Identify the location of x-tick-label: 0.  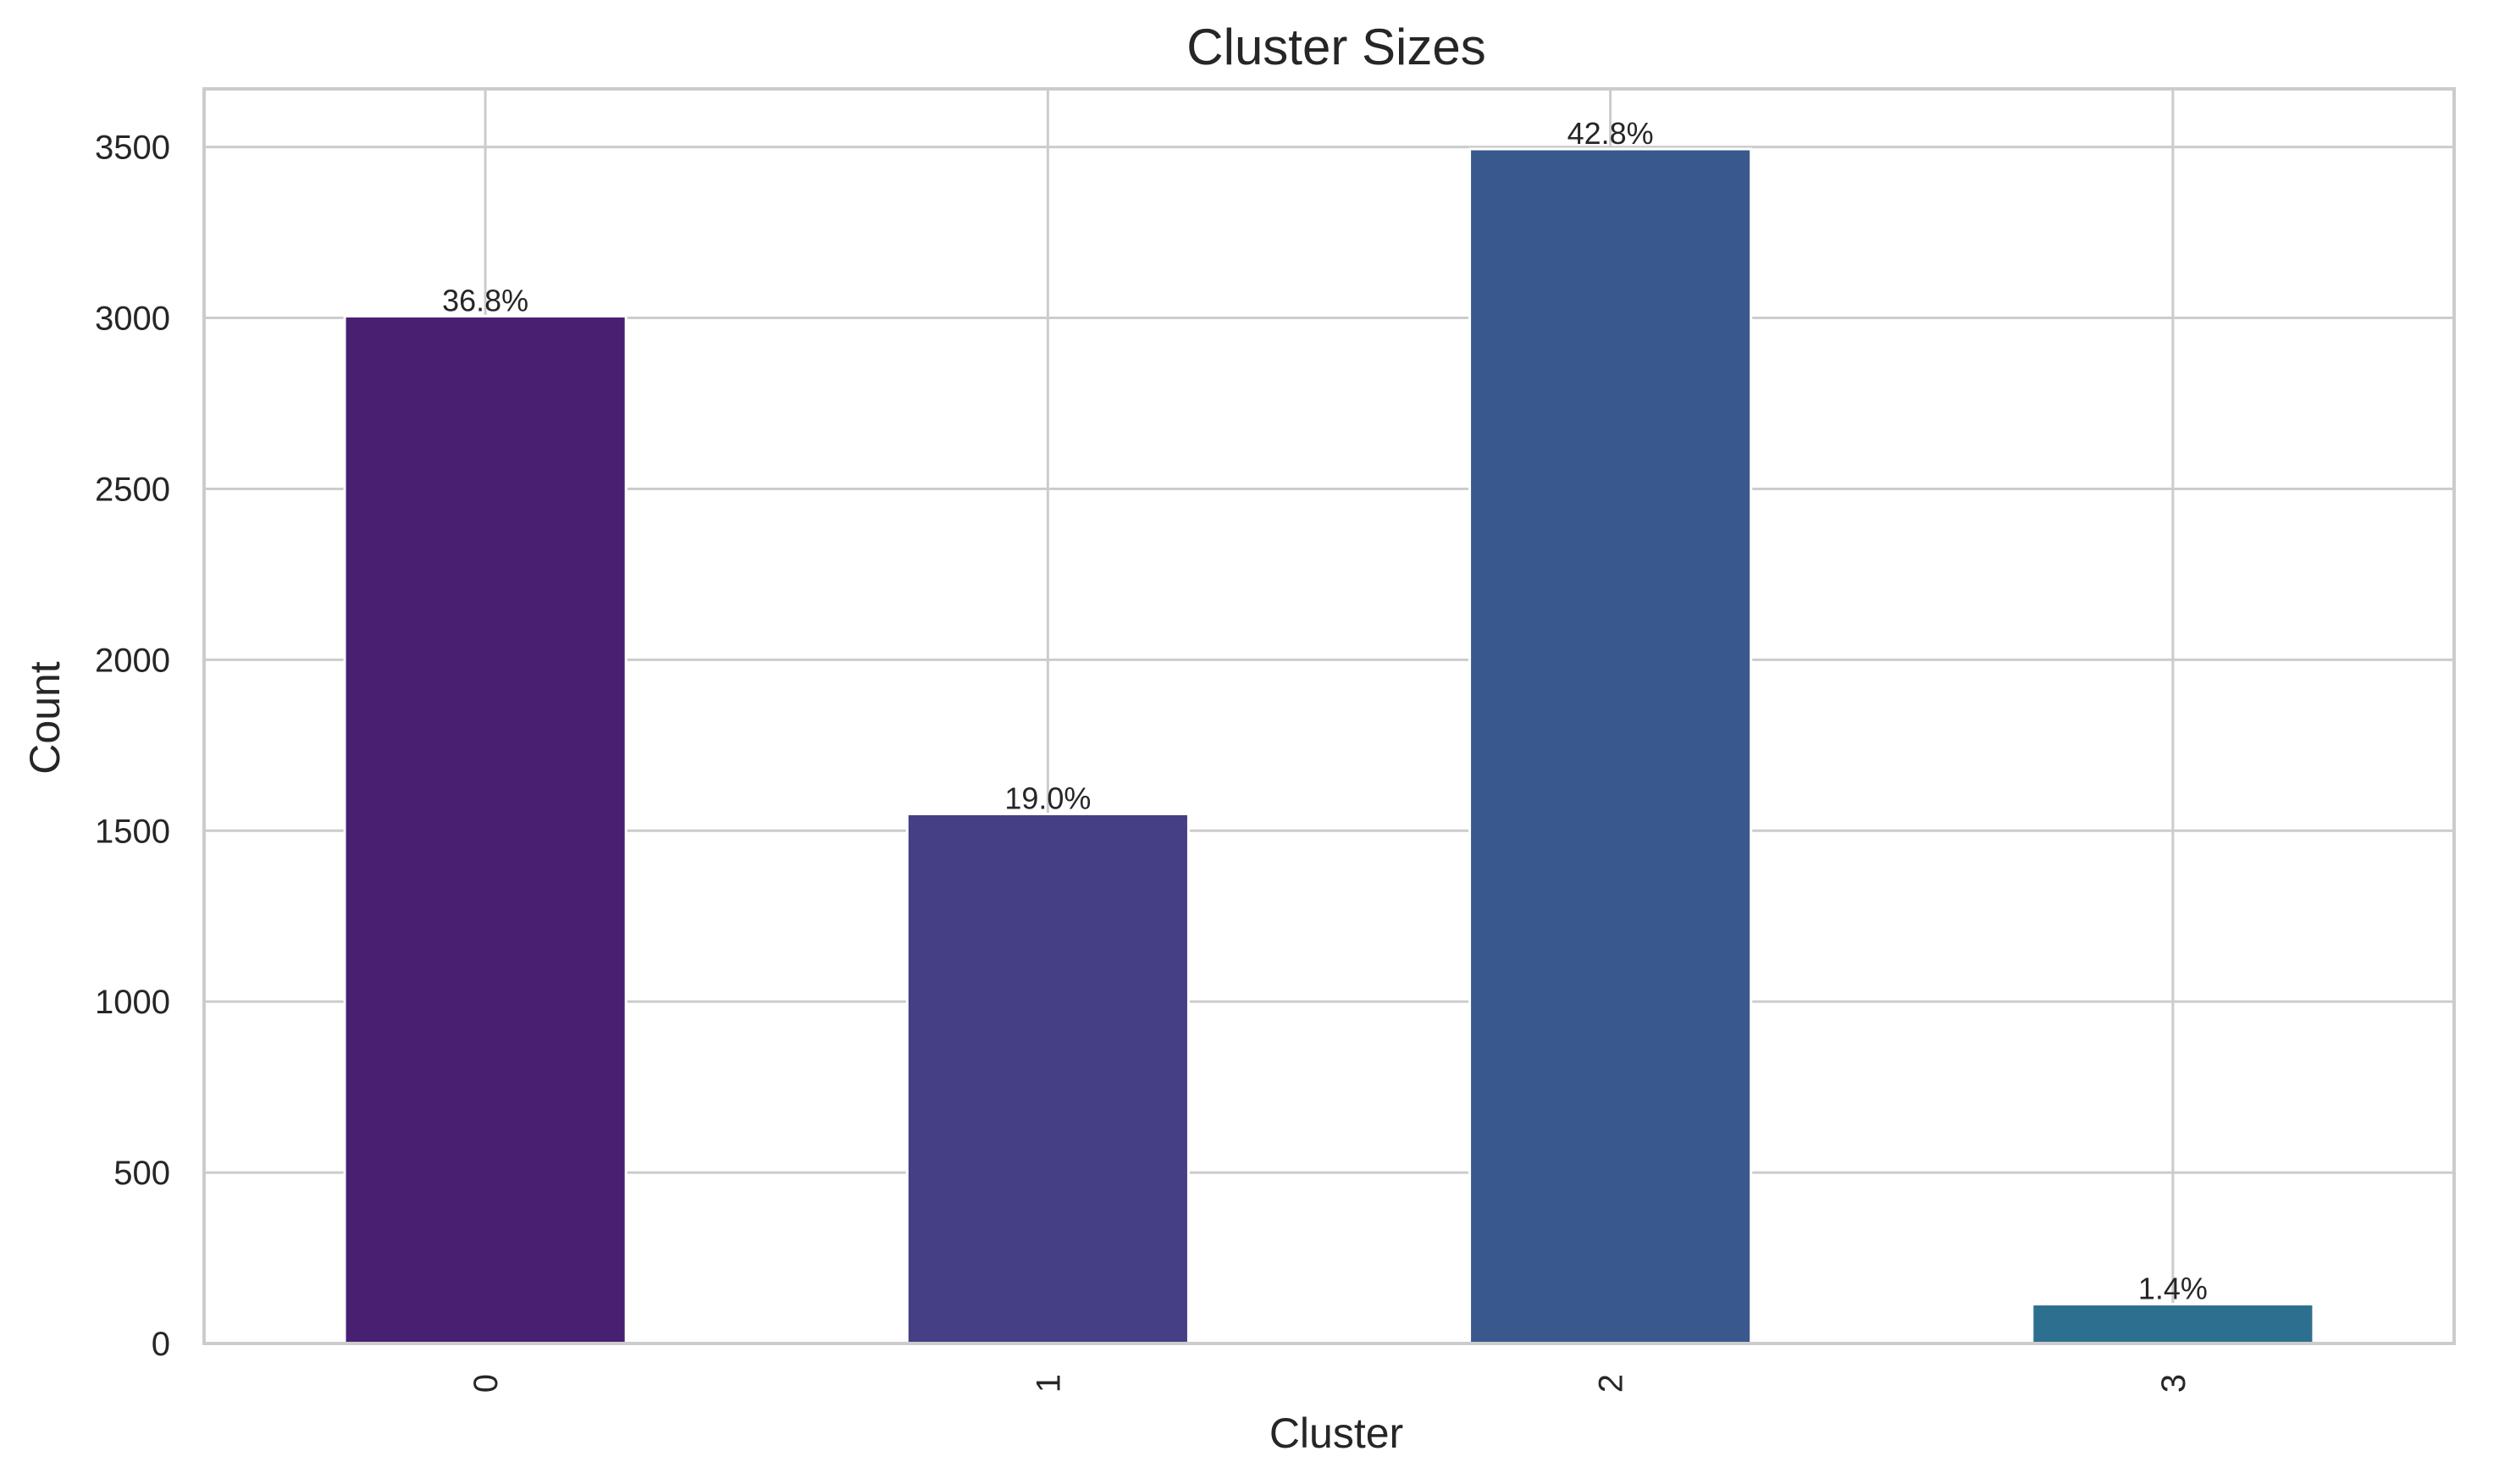
(486, 1383).